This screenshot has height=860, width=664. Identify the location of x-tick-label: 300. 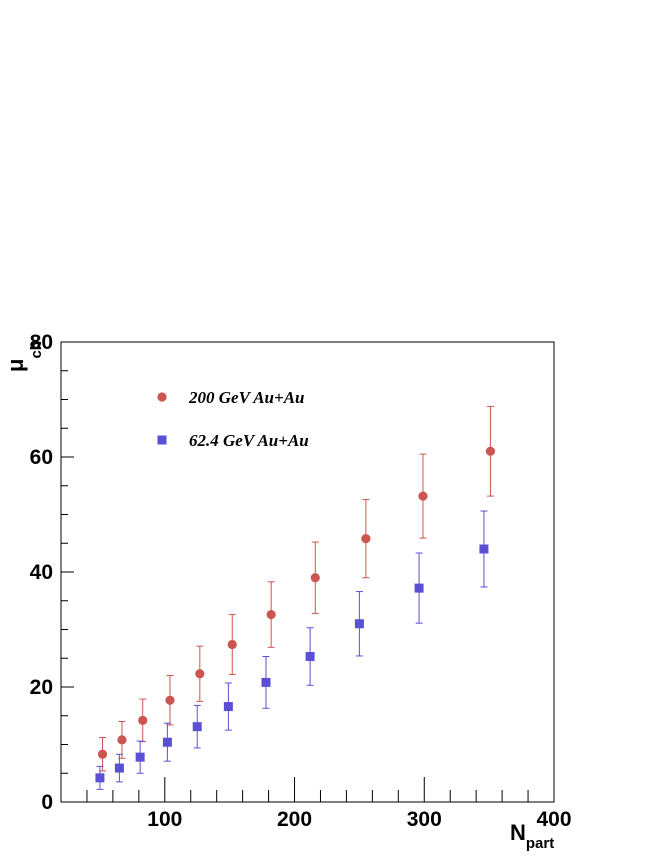
(424, 819).